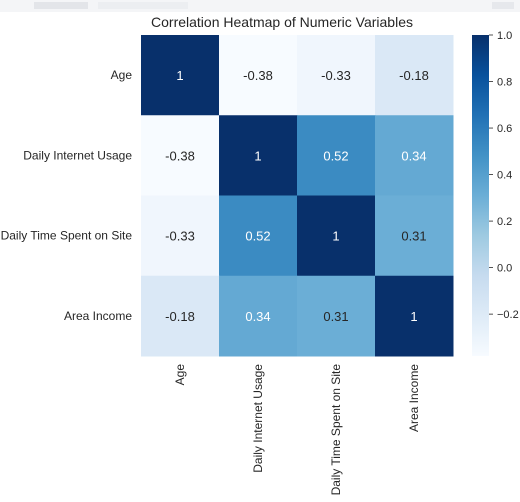 This screenshot has width=520, height=502. Describe the element at coordinates (77, 155) in the screenshot. I see `y-tick-label: Daily Internet Usage` at that location.